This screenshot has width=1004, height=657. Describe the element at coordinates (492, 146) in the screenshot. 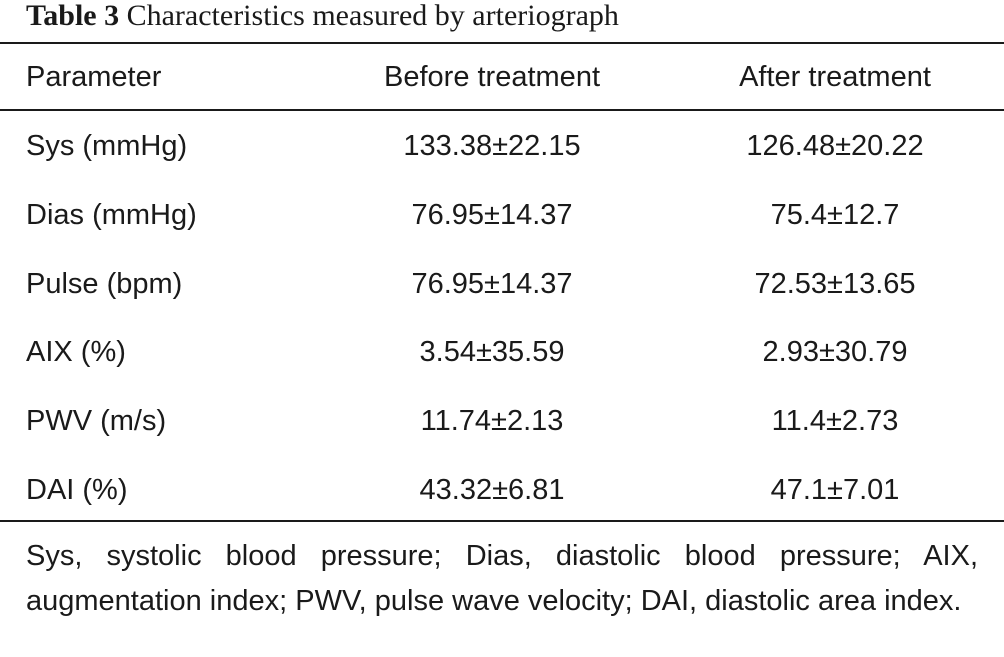

I see `row-before-value: 133.38±22.15` at that location.